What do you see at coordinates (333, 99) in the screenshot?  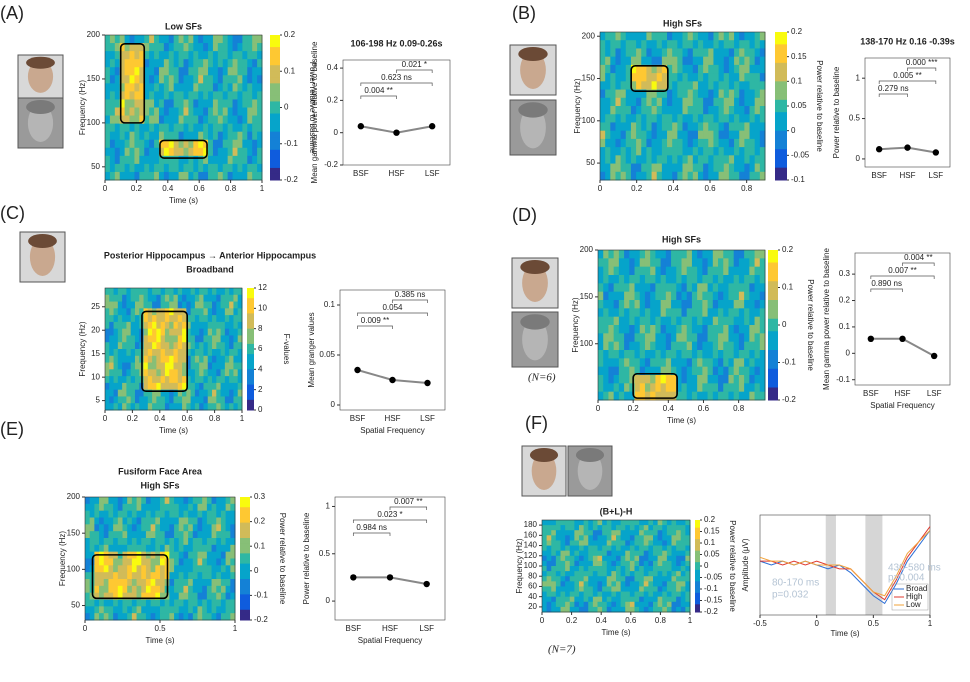 I see `y-tick-label: 0.2` at bounding box center [333, 99].